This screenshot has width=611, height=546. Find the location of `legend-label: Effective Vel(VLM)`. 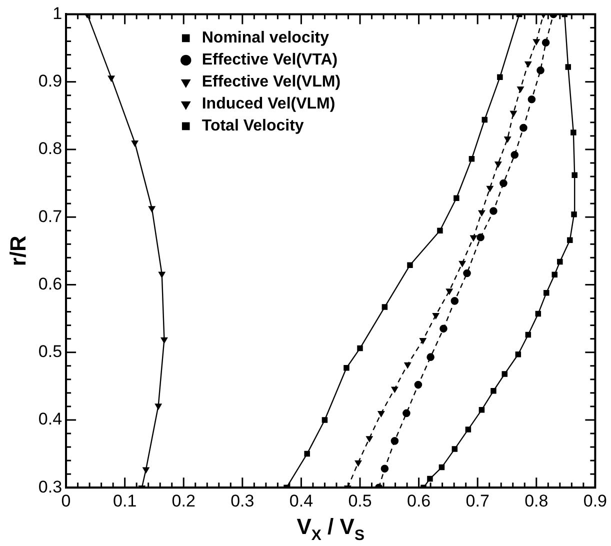

legend-label: Effective Vel(VLM) is located at coordinates (271, 82).